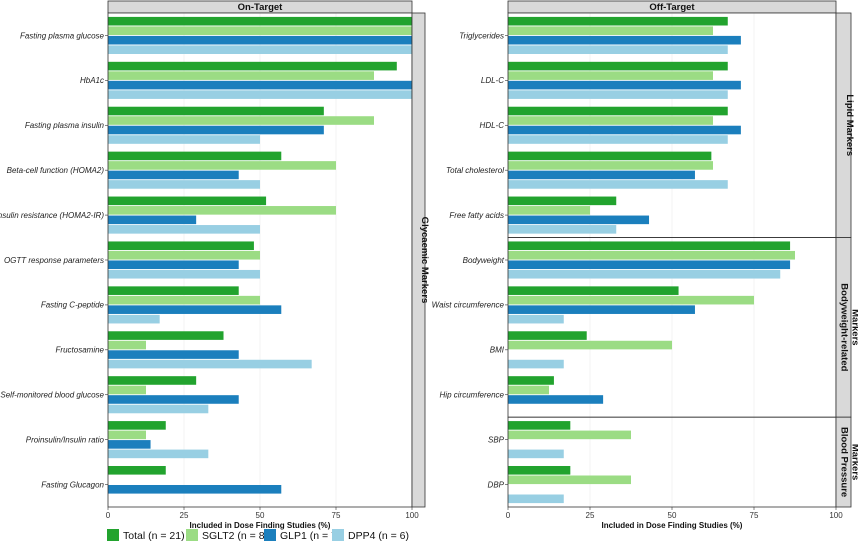 The width and height of the screenshot is (858, 546). Describe the element at coordinates (137, 470) in the screenshot. I see `bar-fasting-glucagon-total` at that location.